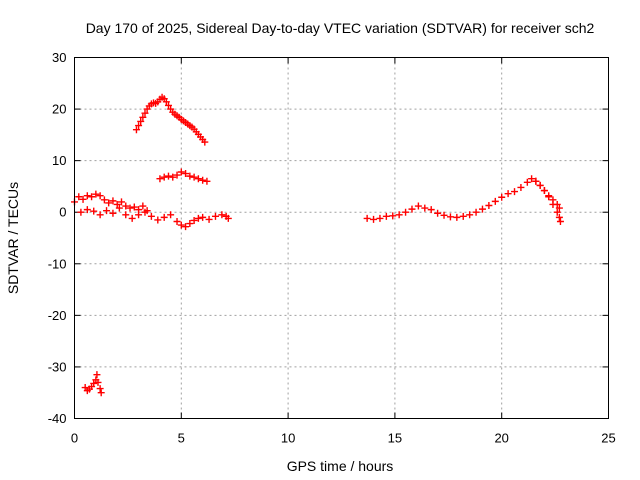 The image size is (640, 480). I want to click on y-tick-label: 0, so click(62, 212).